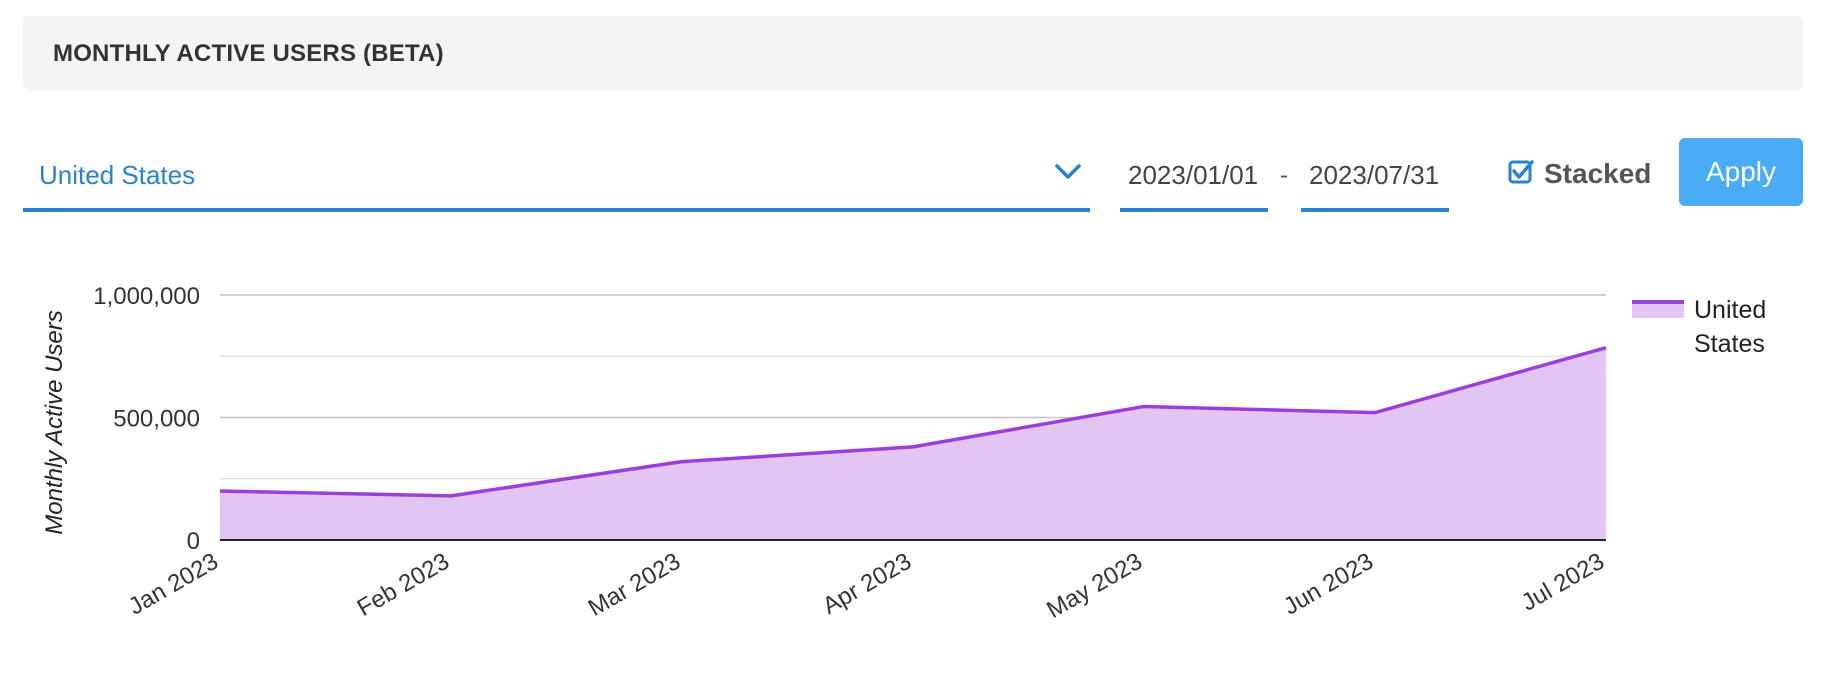 The width and height of the screenshot is (1826, 698). I want to click on apply-button: Apply, so click(1741, 172).